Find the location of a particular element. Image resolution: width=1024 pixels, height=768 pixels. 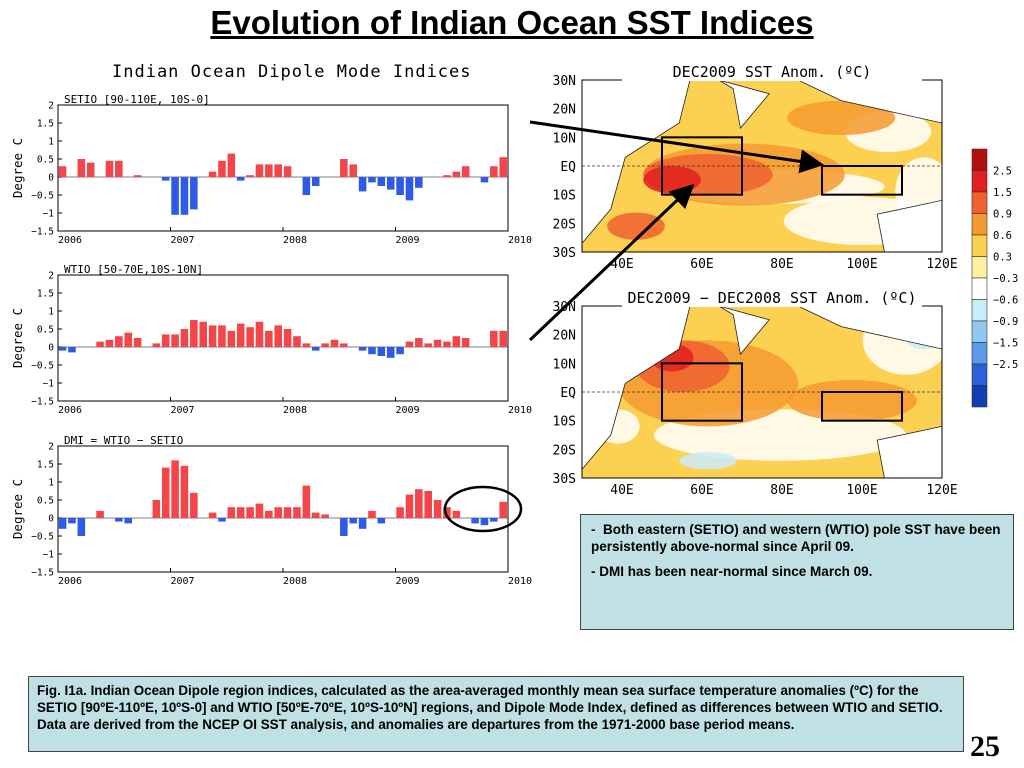

lon-label: 80E is located at coordinates (781, 490).